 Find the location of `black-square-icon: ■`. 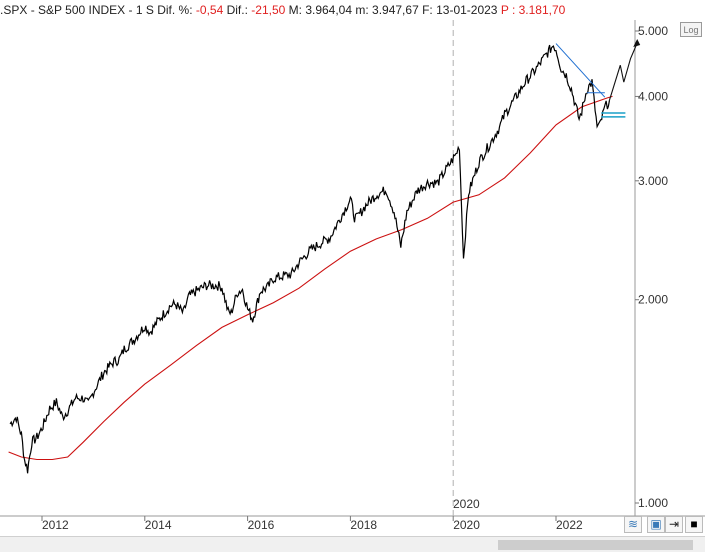

black-square-icon: ■ is located at coordinates (694, 524).